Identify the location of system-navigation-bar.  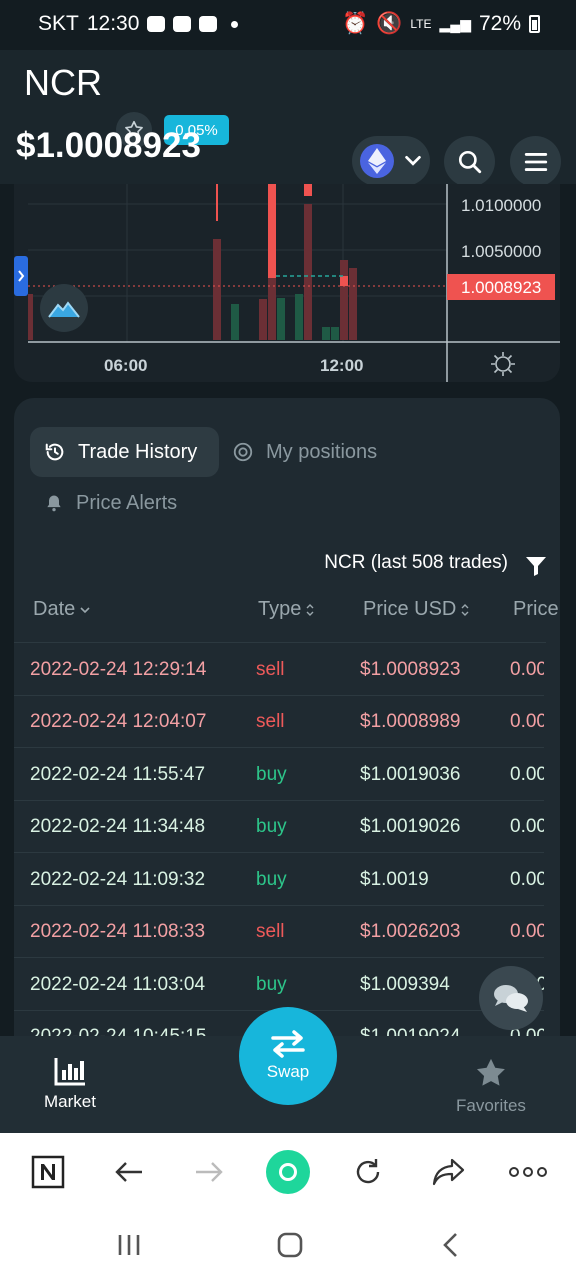
(288, 1245).